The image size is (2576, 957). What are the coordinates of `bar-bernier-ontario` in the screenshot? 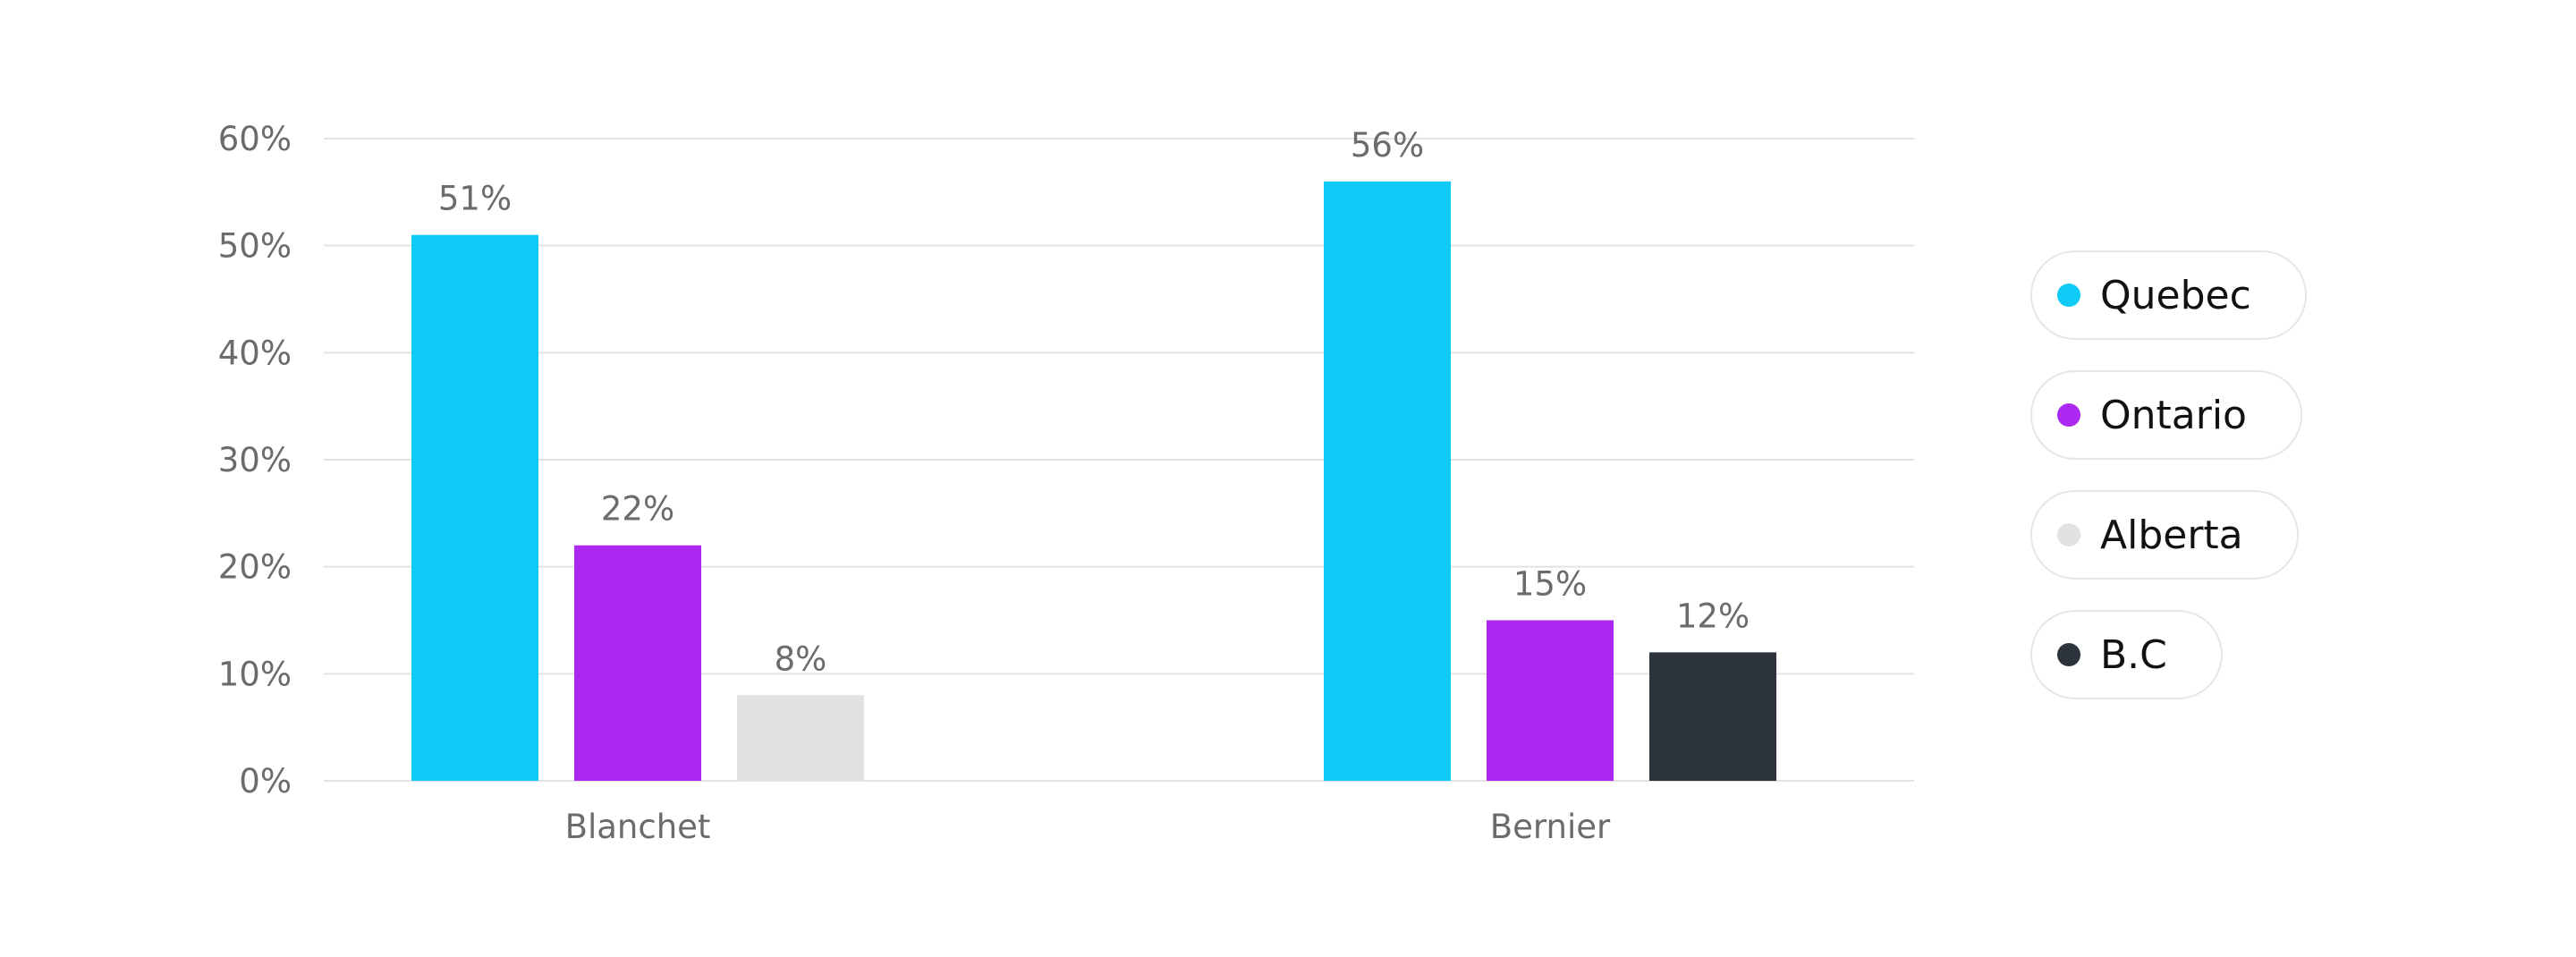 It's located at (1550, 701).